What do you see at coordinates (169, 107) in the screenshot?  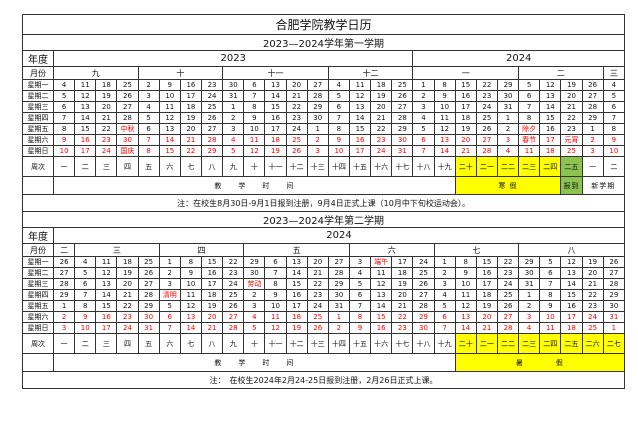 I see `date-cell: 11` at bounding box center [169, 107].